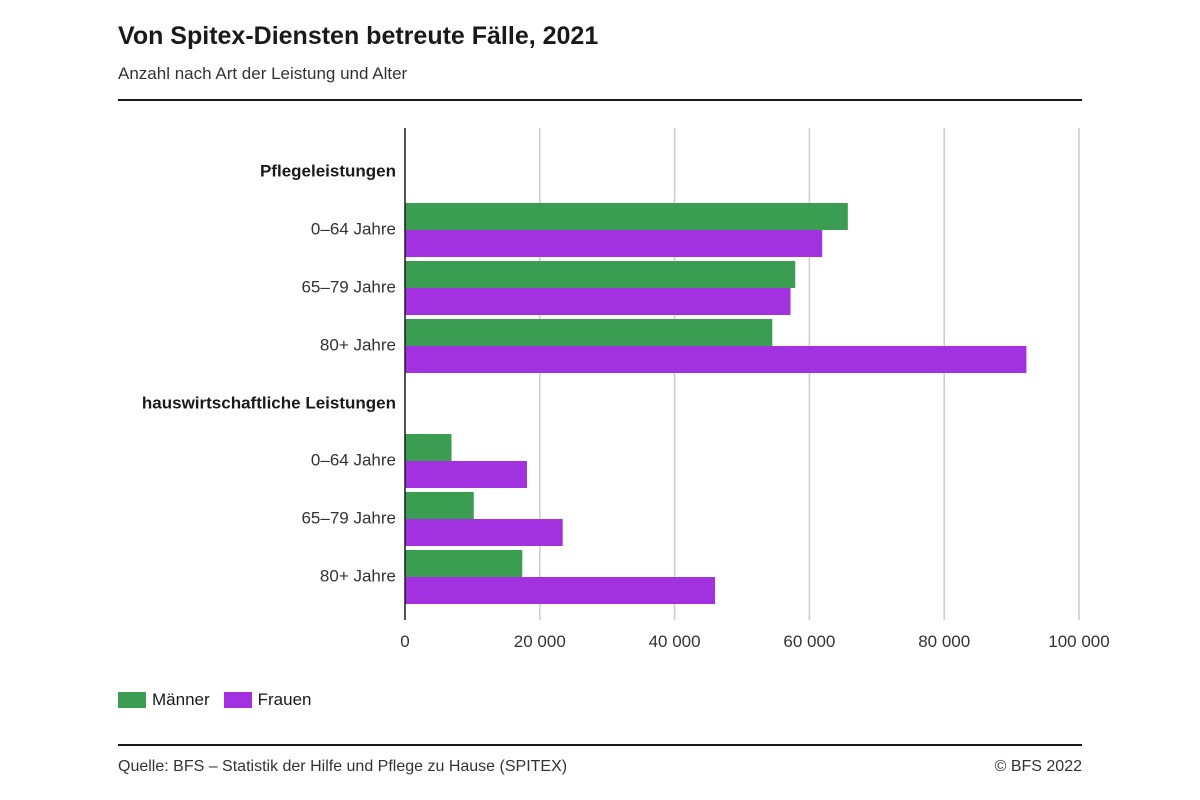 The width and height of the screenshot is (1200, 800). Describe the element at coordinates (269, 402) in the screenshot. I see `group-label: hauswirtschaftliche Leistungen` at that location.